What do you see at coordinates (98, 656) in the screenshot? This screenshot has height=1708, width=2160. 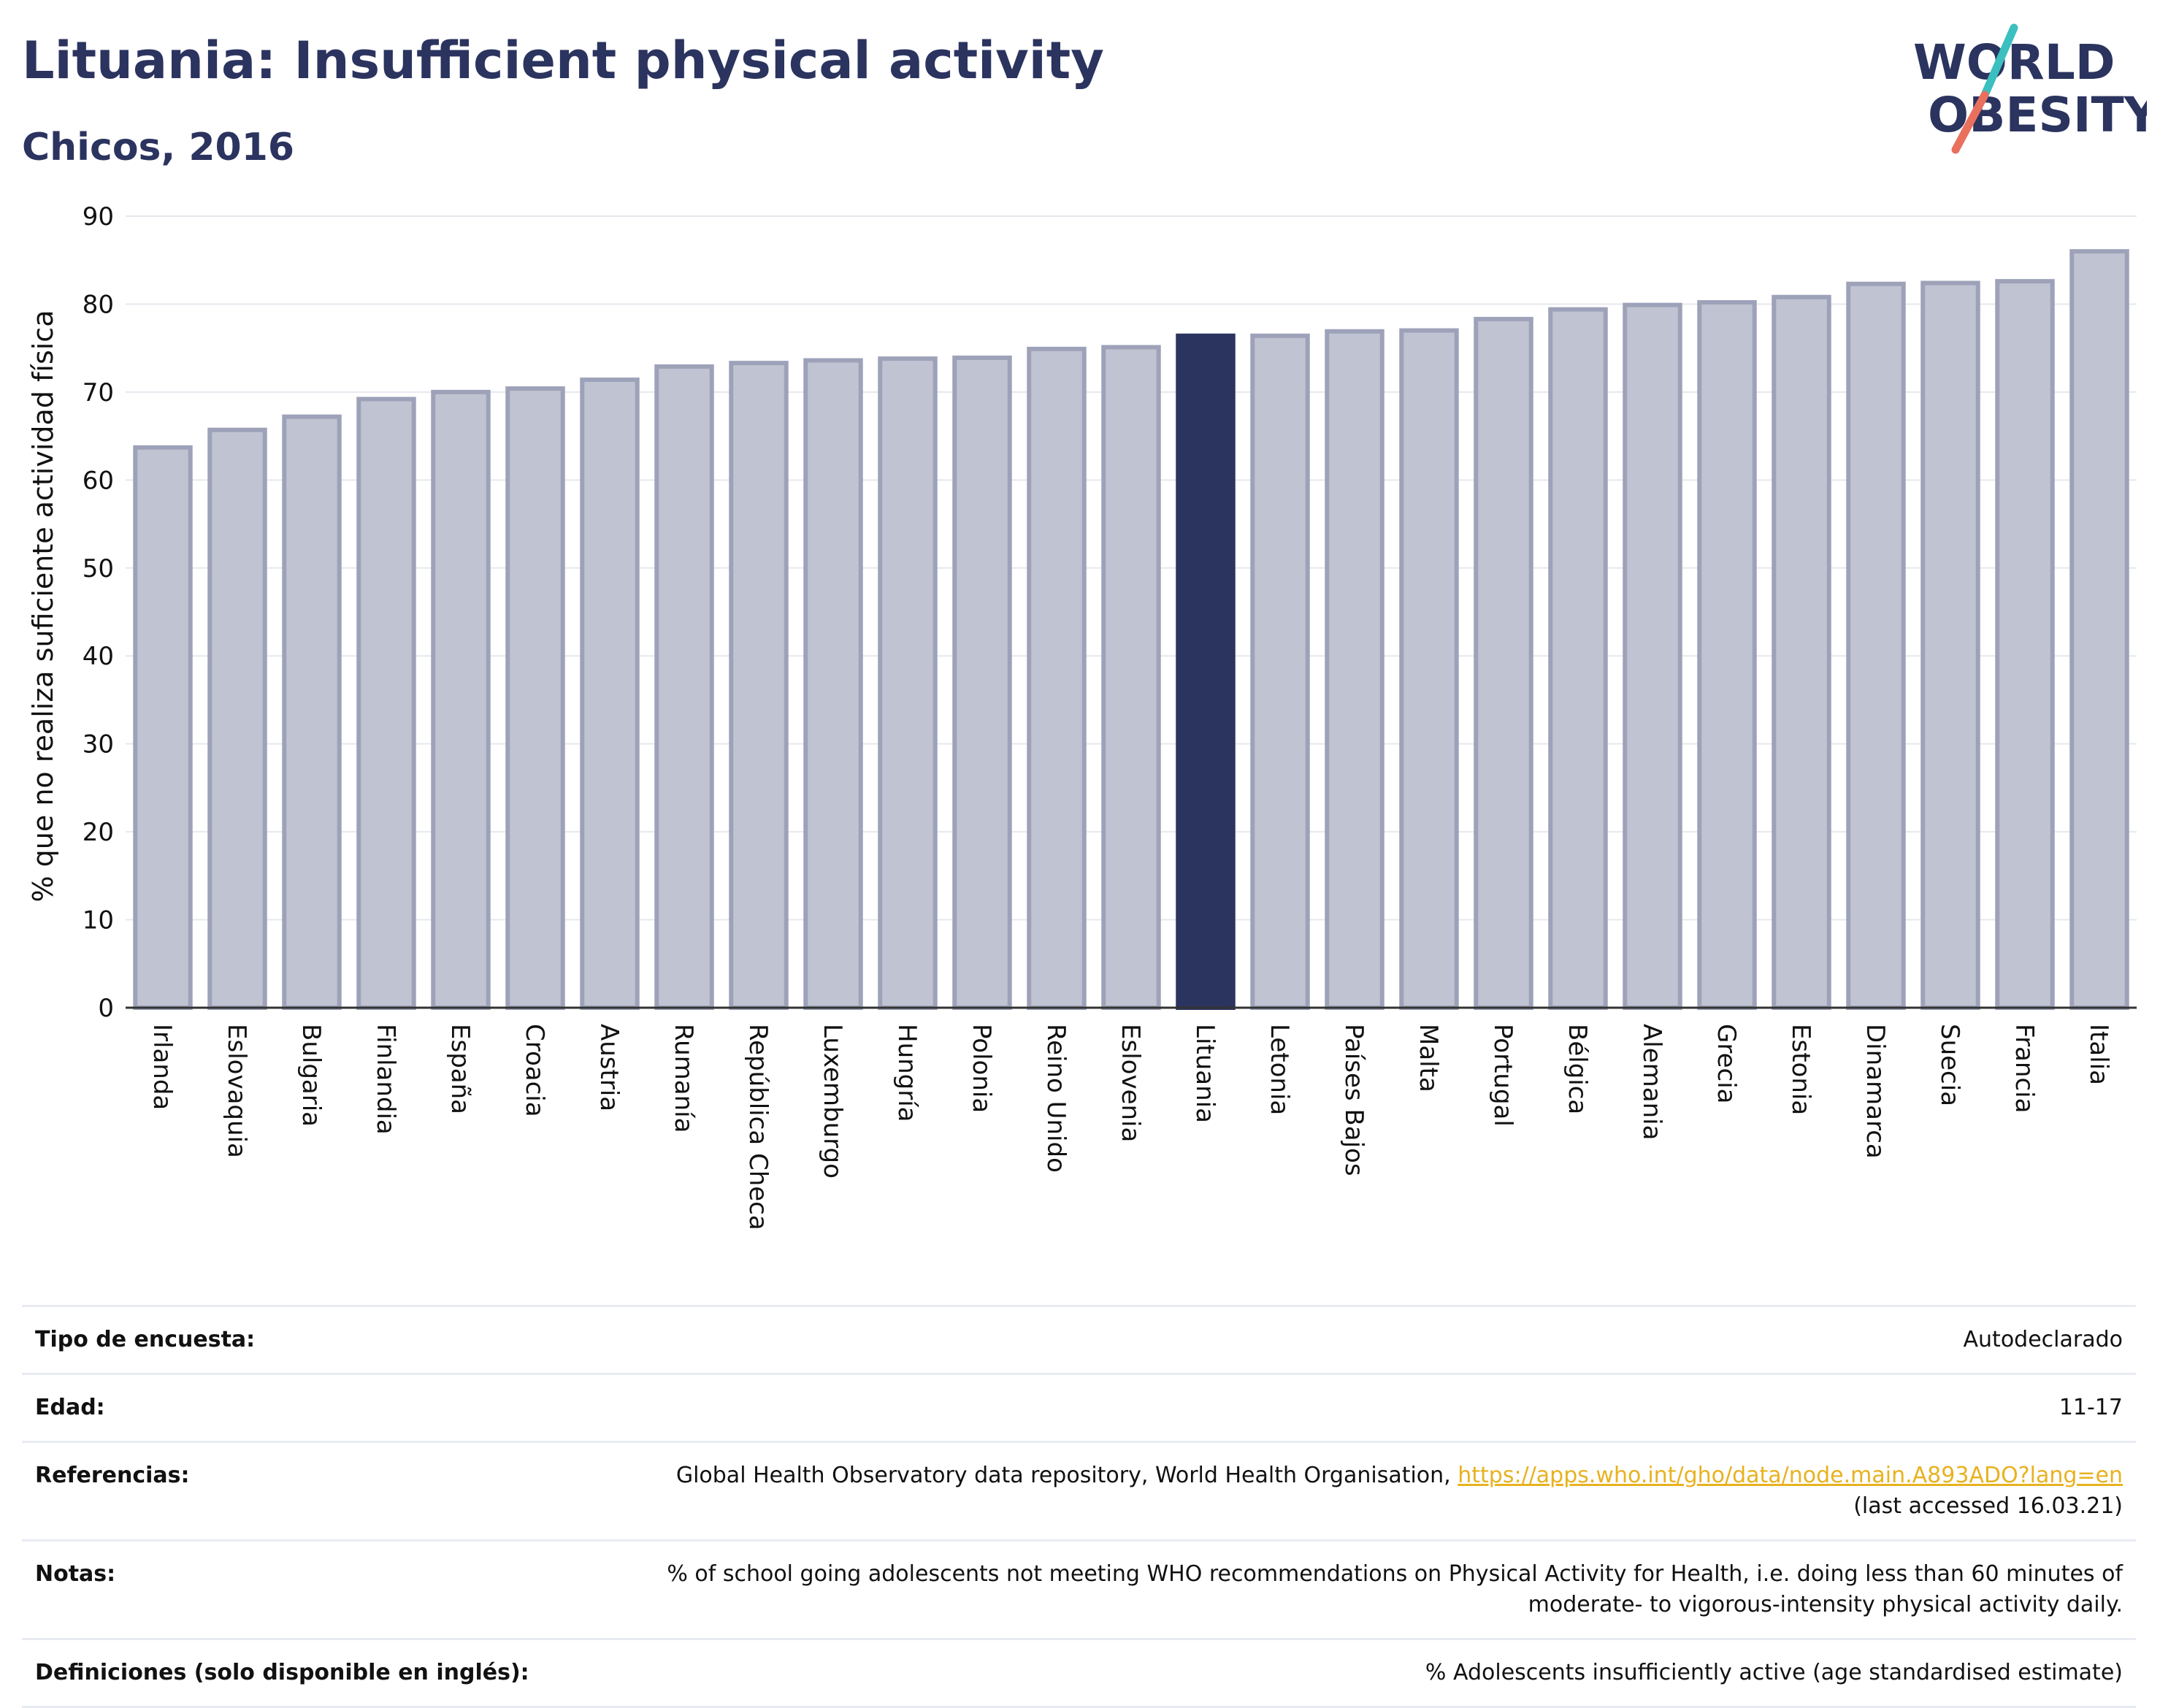 I see `y-tick-label: 40` at bounding box center [98, 656].